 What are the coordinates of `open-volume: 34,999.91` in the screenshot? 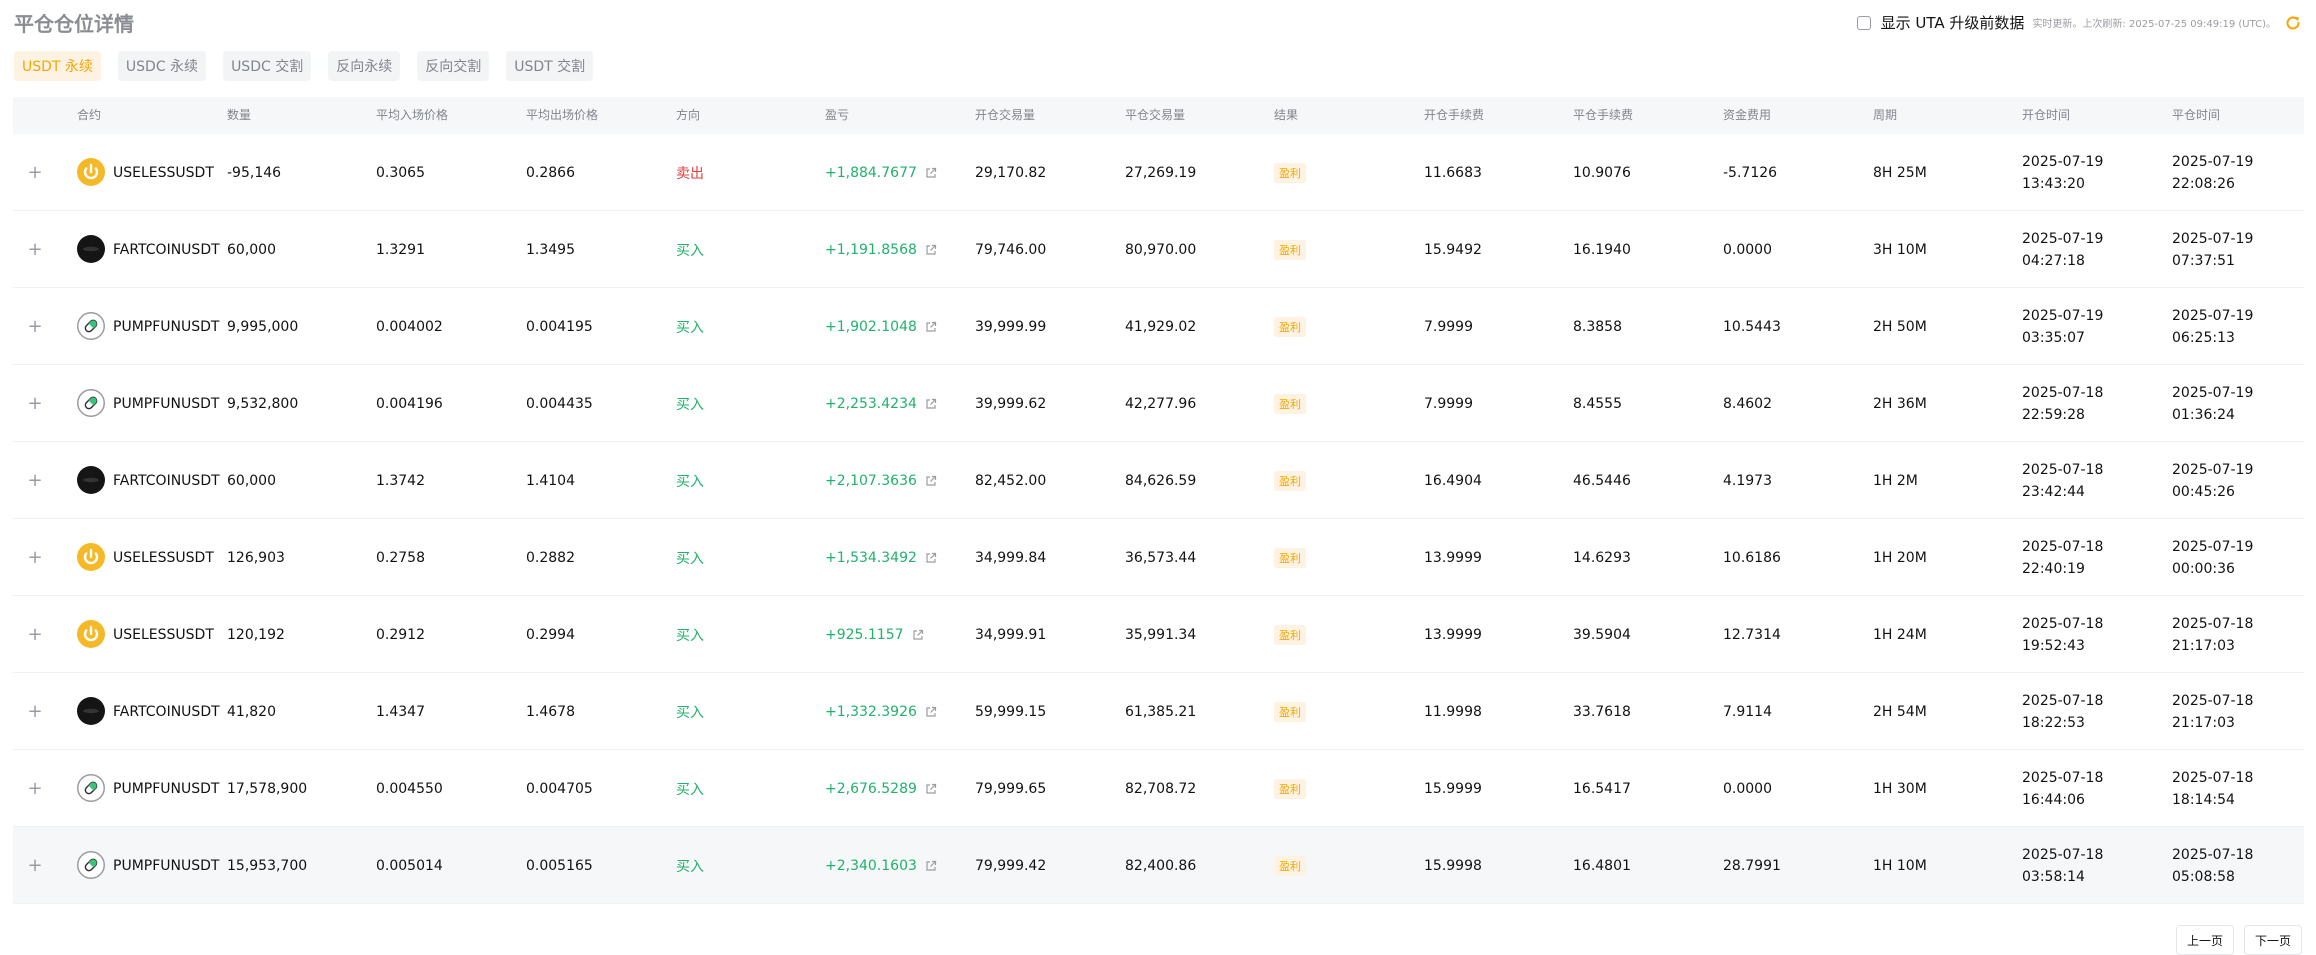 It's located at (1011, 634).